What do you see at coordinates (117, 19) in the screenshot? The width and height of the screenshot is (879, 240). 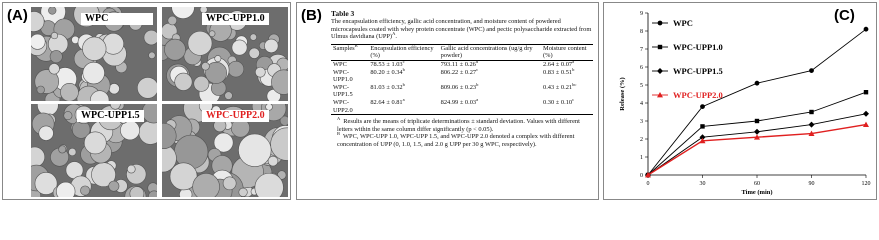 I see `image-label: WPC` at bounding box center [117, 19].